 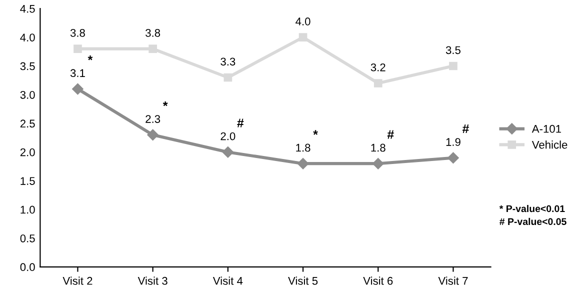 I want to click on data-label: 2.0, so click(x=228, y=136).